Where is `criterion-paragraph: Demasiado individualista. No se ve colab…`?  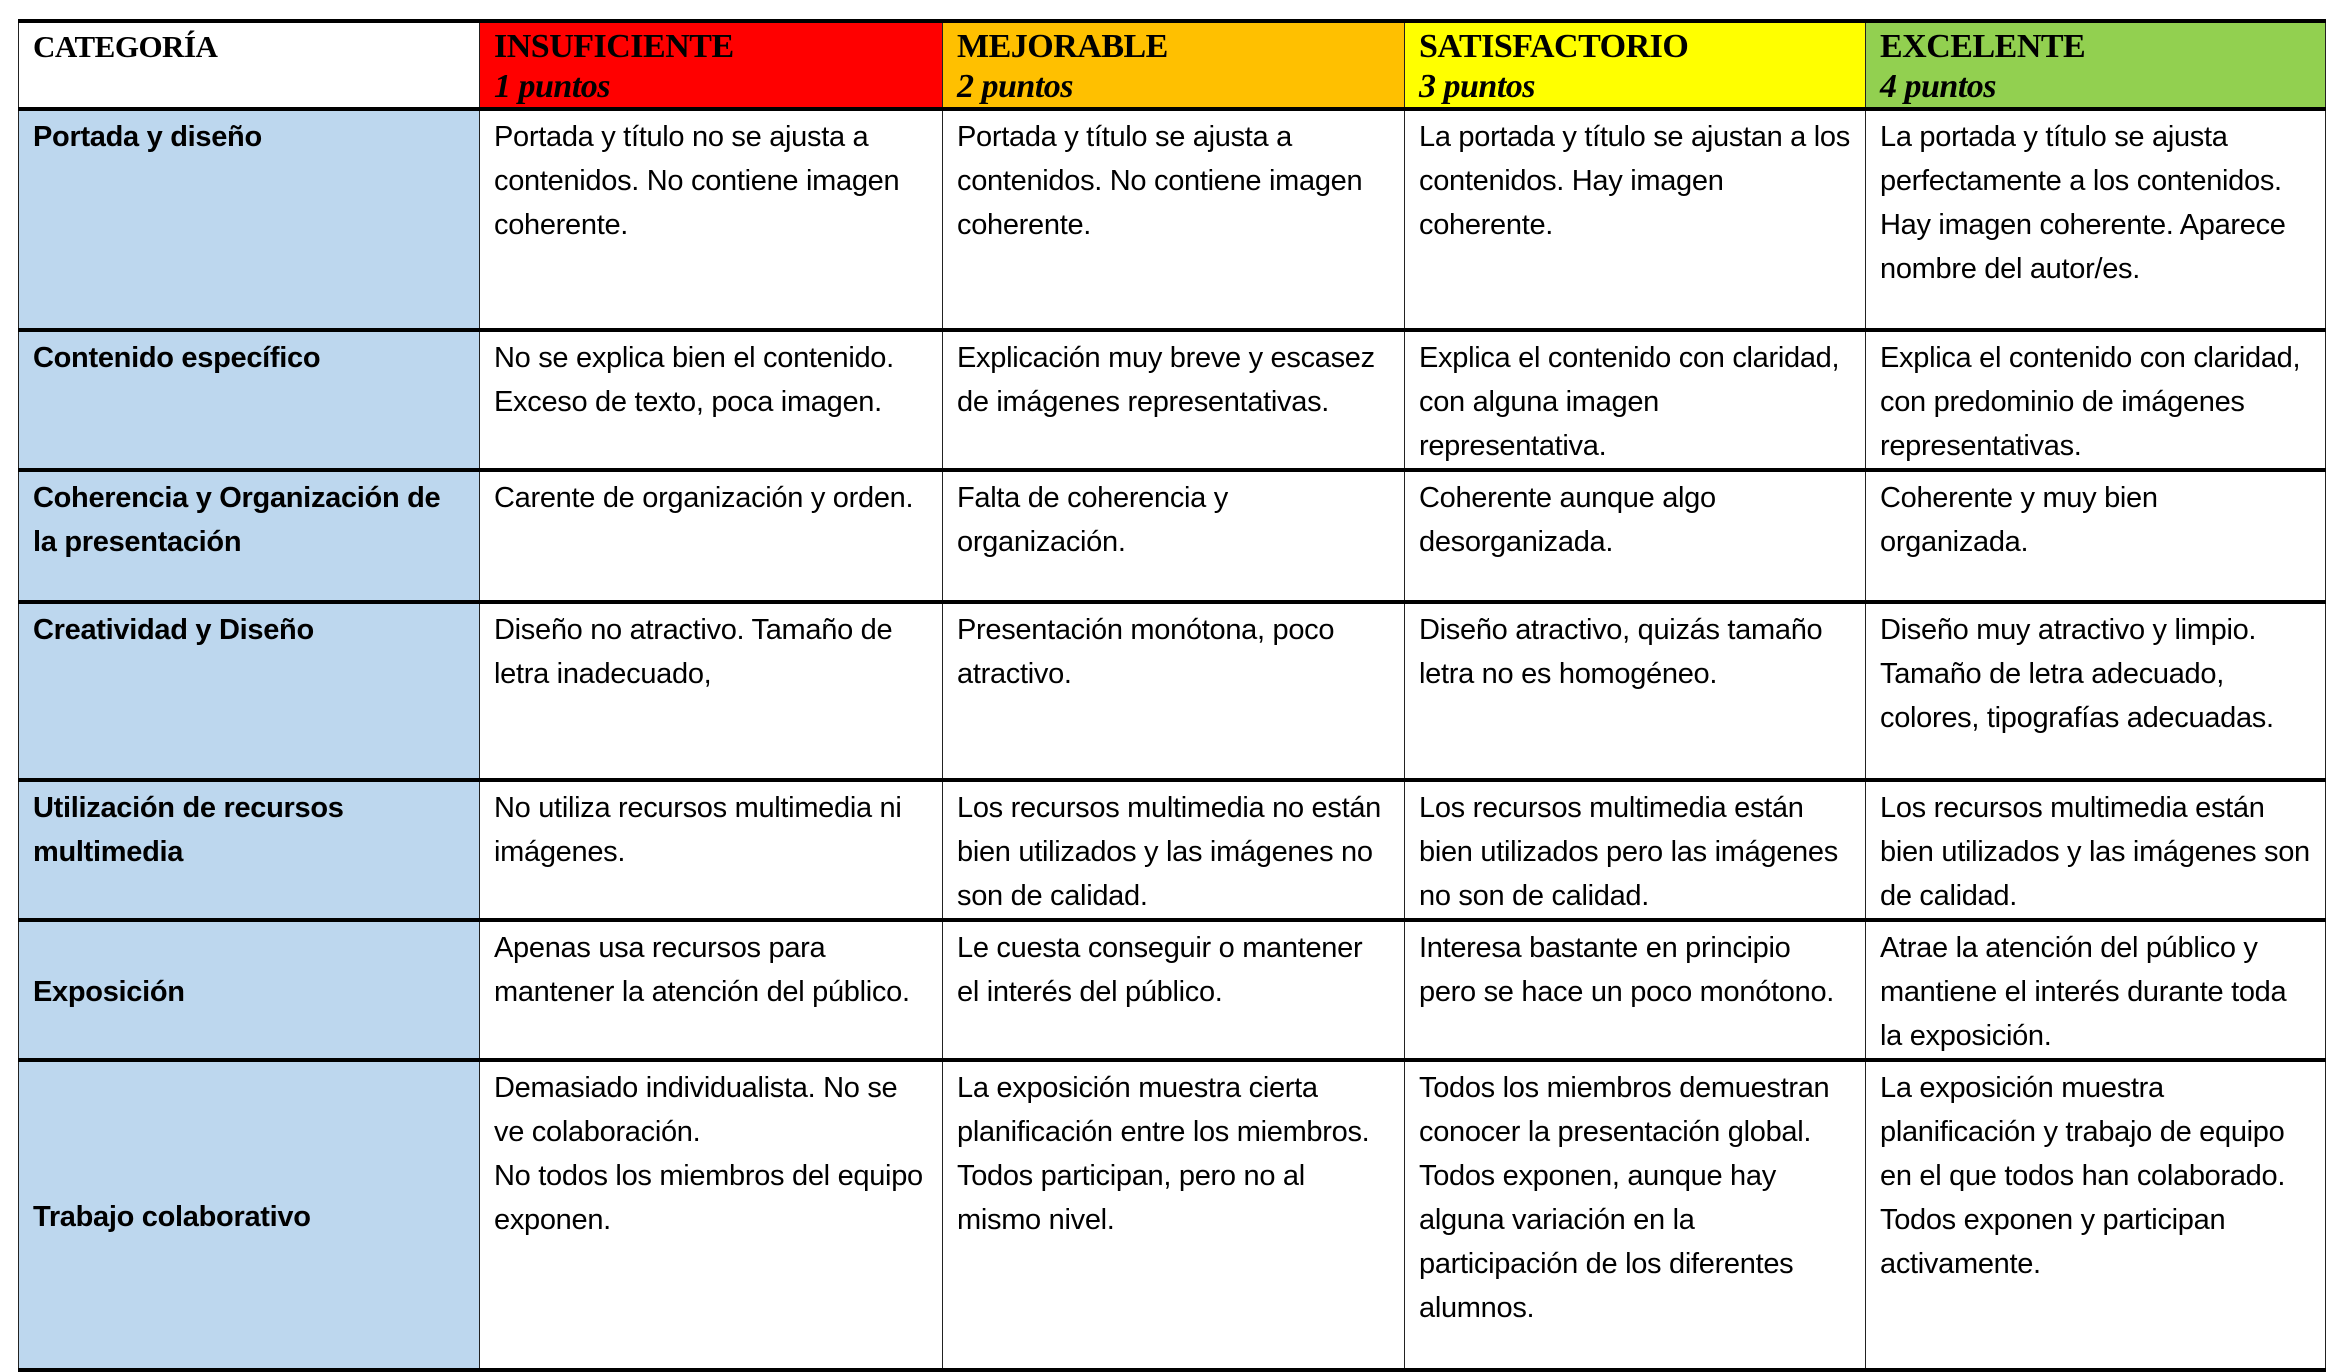
criterion-paragraph: Demasiado individualista. No se ve colab… is located at coordinates (696, 1110).